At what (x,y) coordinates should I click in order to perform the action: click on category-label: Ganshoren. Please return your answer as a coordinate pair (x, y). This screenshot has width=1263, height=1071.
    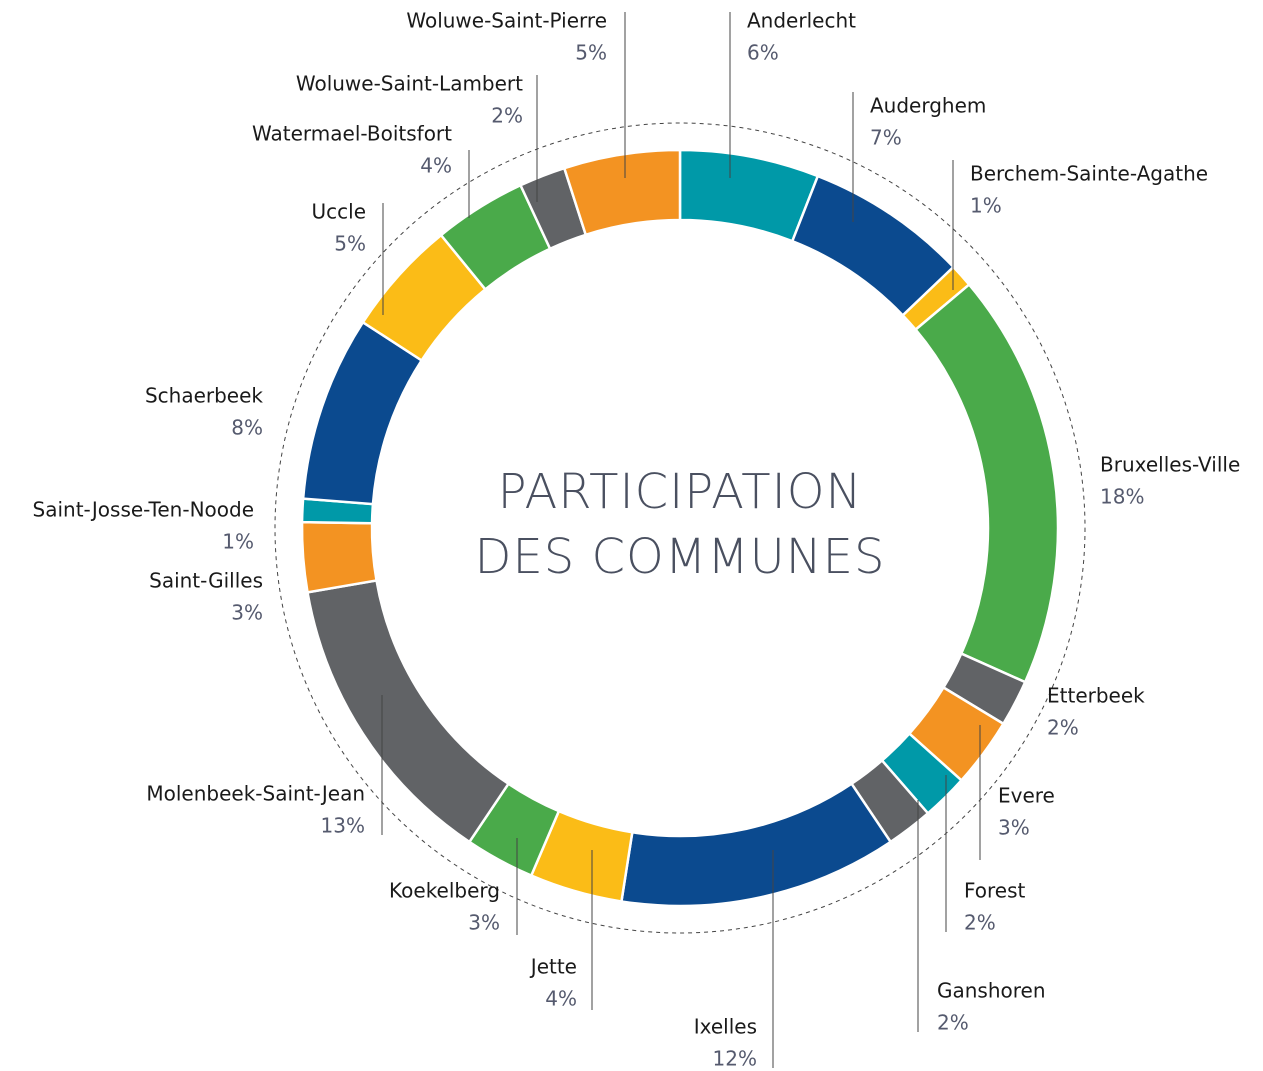
    Looking at the image, I should click on (991, 991).